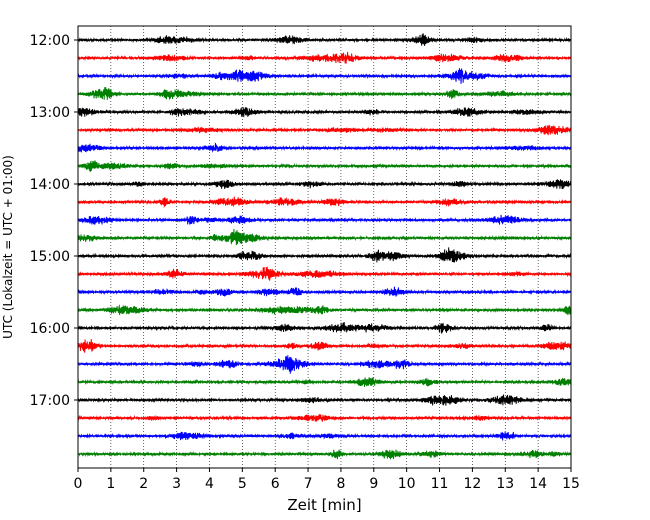 Image resolution: width=650 pixels, height=520 pixels. Describe the element at coordinates (143, 484) in the screenshot. I see `x-tick-label: 2` at that location.